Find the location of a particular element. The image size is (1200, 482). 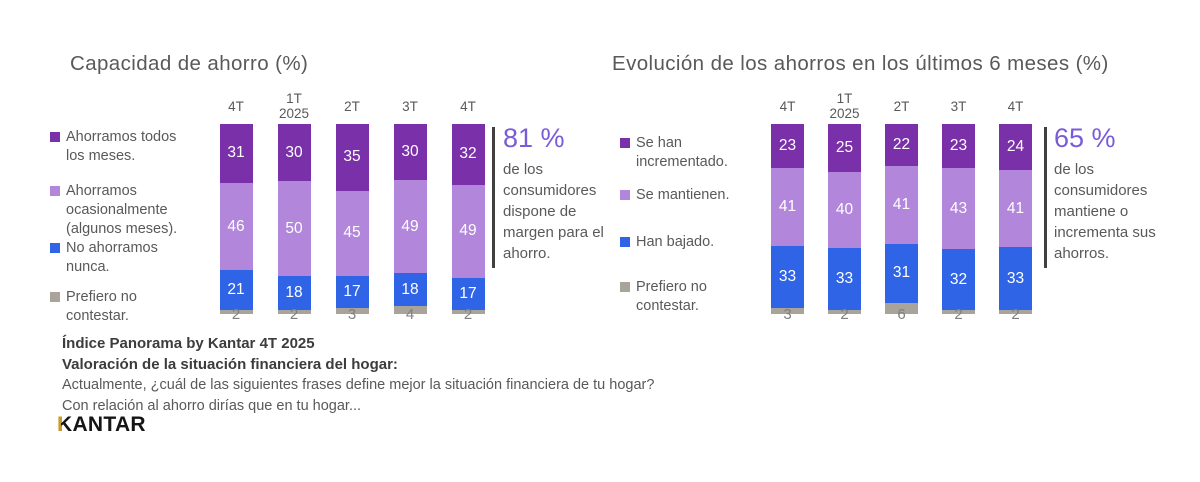

legend-item: Prefiero no contestar. is located at coordinates (123, 307).